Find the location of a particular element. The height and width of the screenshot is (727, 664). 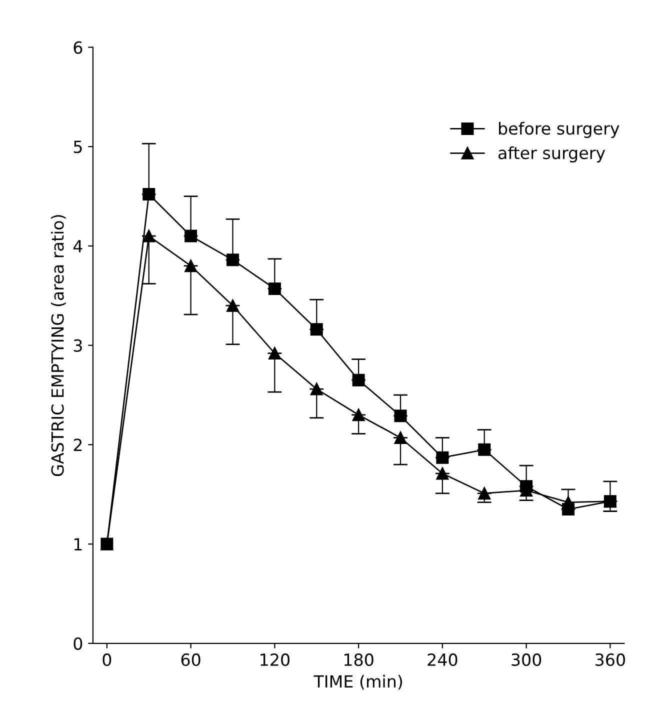

x-tick-label: 180 is located at coordinates (359, 659).